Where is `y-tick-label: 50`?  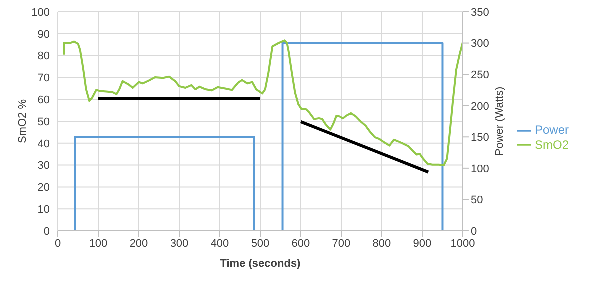 y-tick-label: 50 is located at coordinates (44, 122).